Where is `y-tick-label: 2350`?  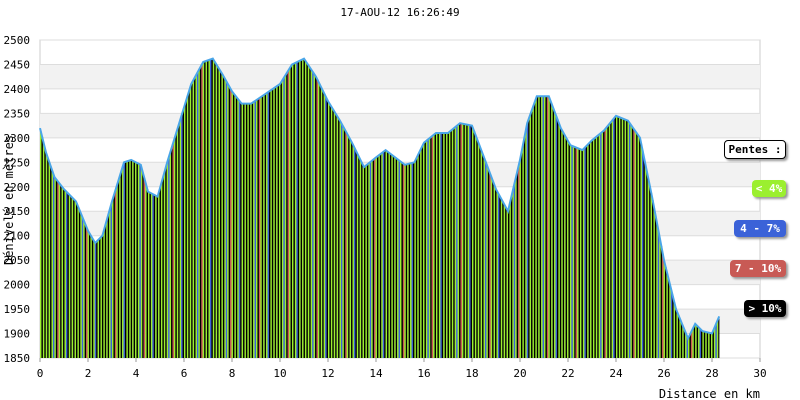 y-tick-label: 2350 is located at coordinates (17, 113).